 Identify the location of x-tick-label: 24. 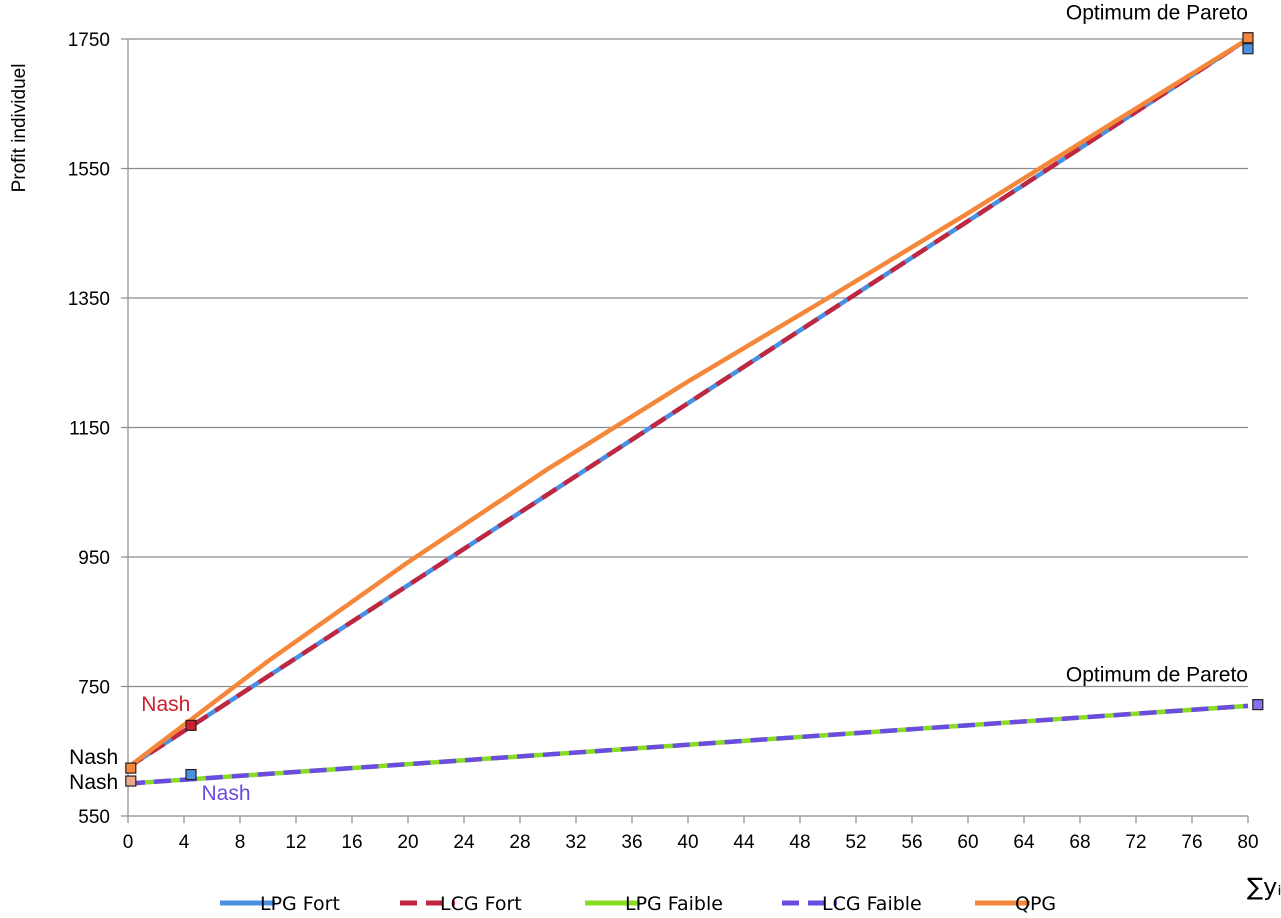
(464, 842).